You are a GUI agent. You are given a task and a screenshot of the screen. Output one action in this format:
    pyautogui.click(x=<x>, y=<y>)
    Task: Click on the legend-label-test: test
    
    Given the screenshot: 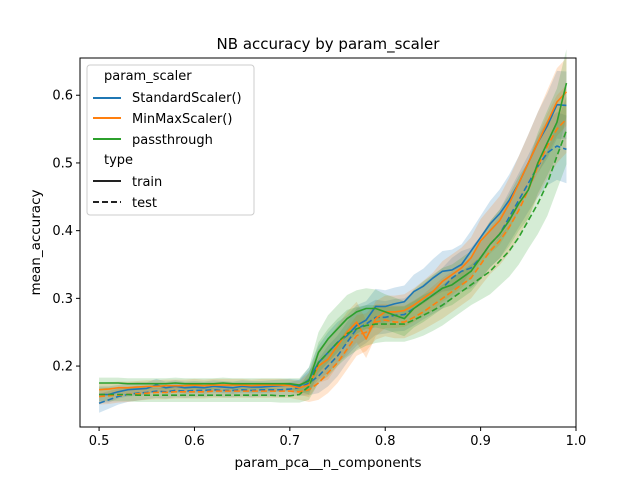 What is the action you would take?
    pyautogui.click(x=144, y=203)
    